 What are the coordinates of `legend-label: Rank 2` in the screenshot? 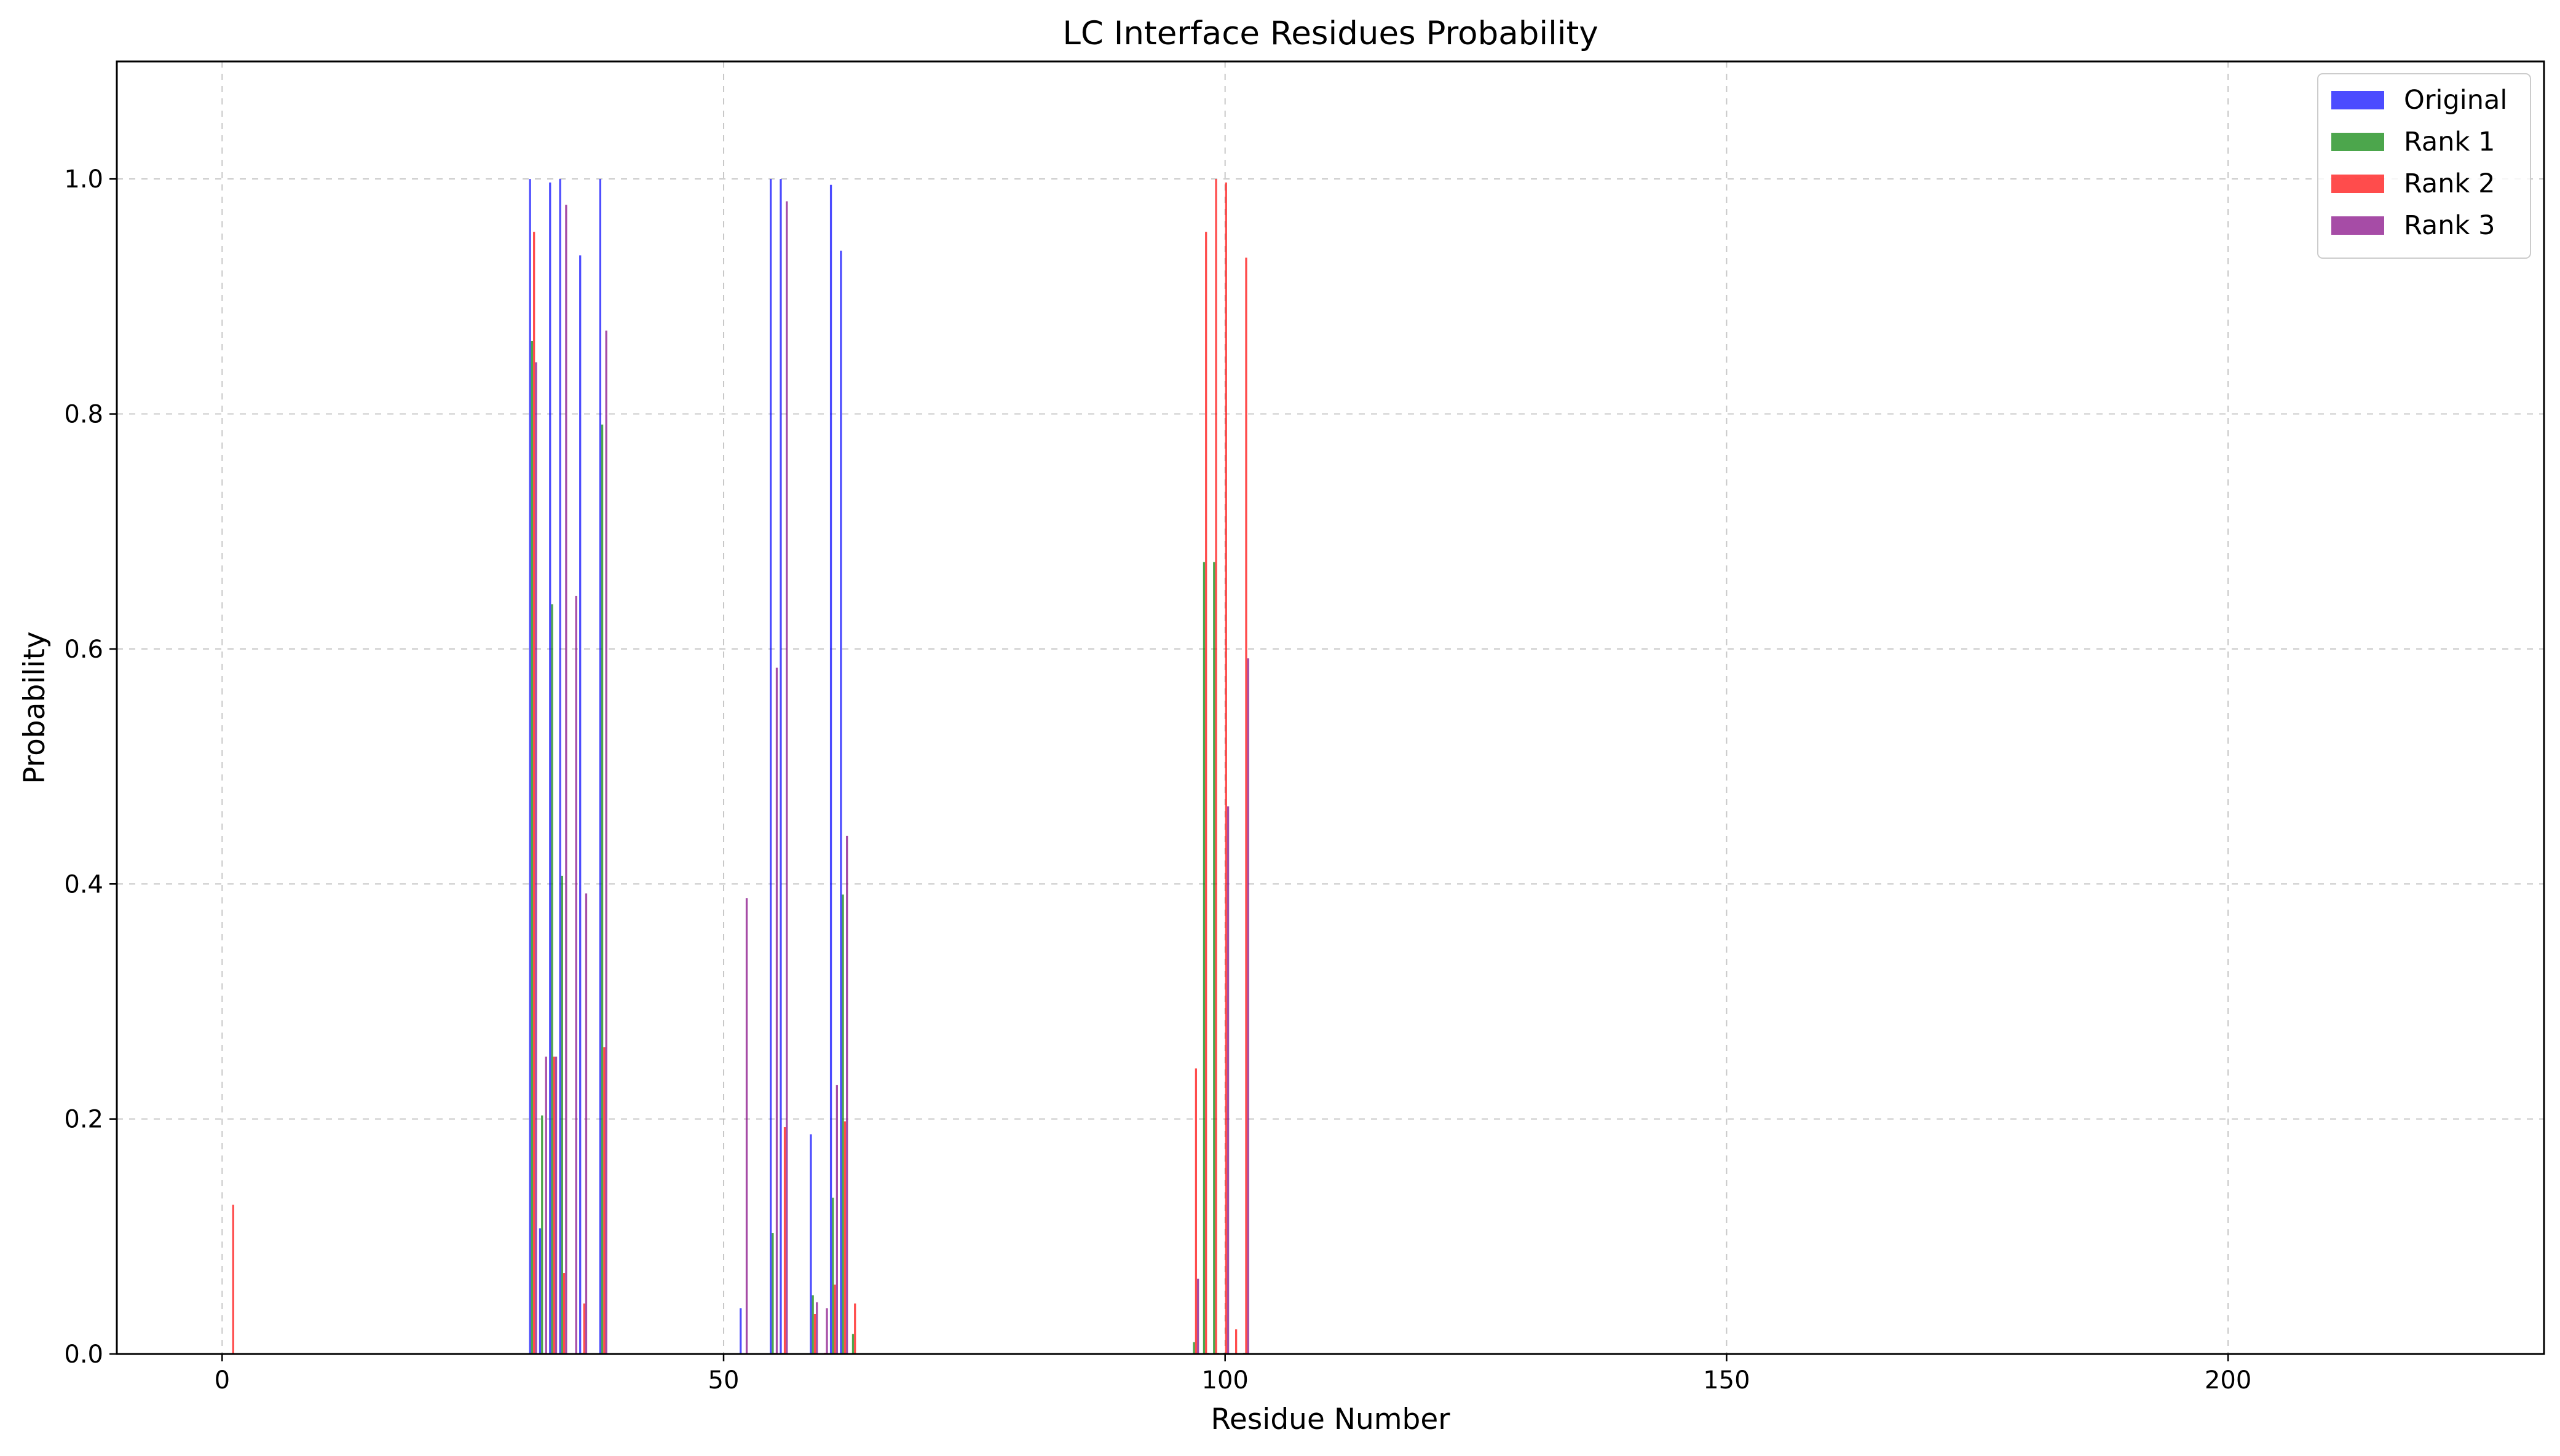 It's located at (2449, 183).